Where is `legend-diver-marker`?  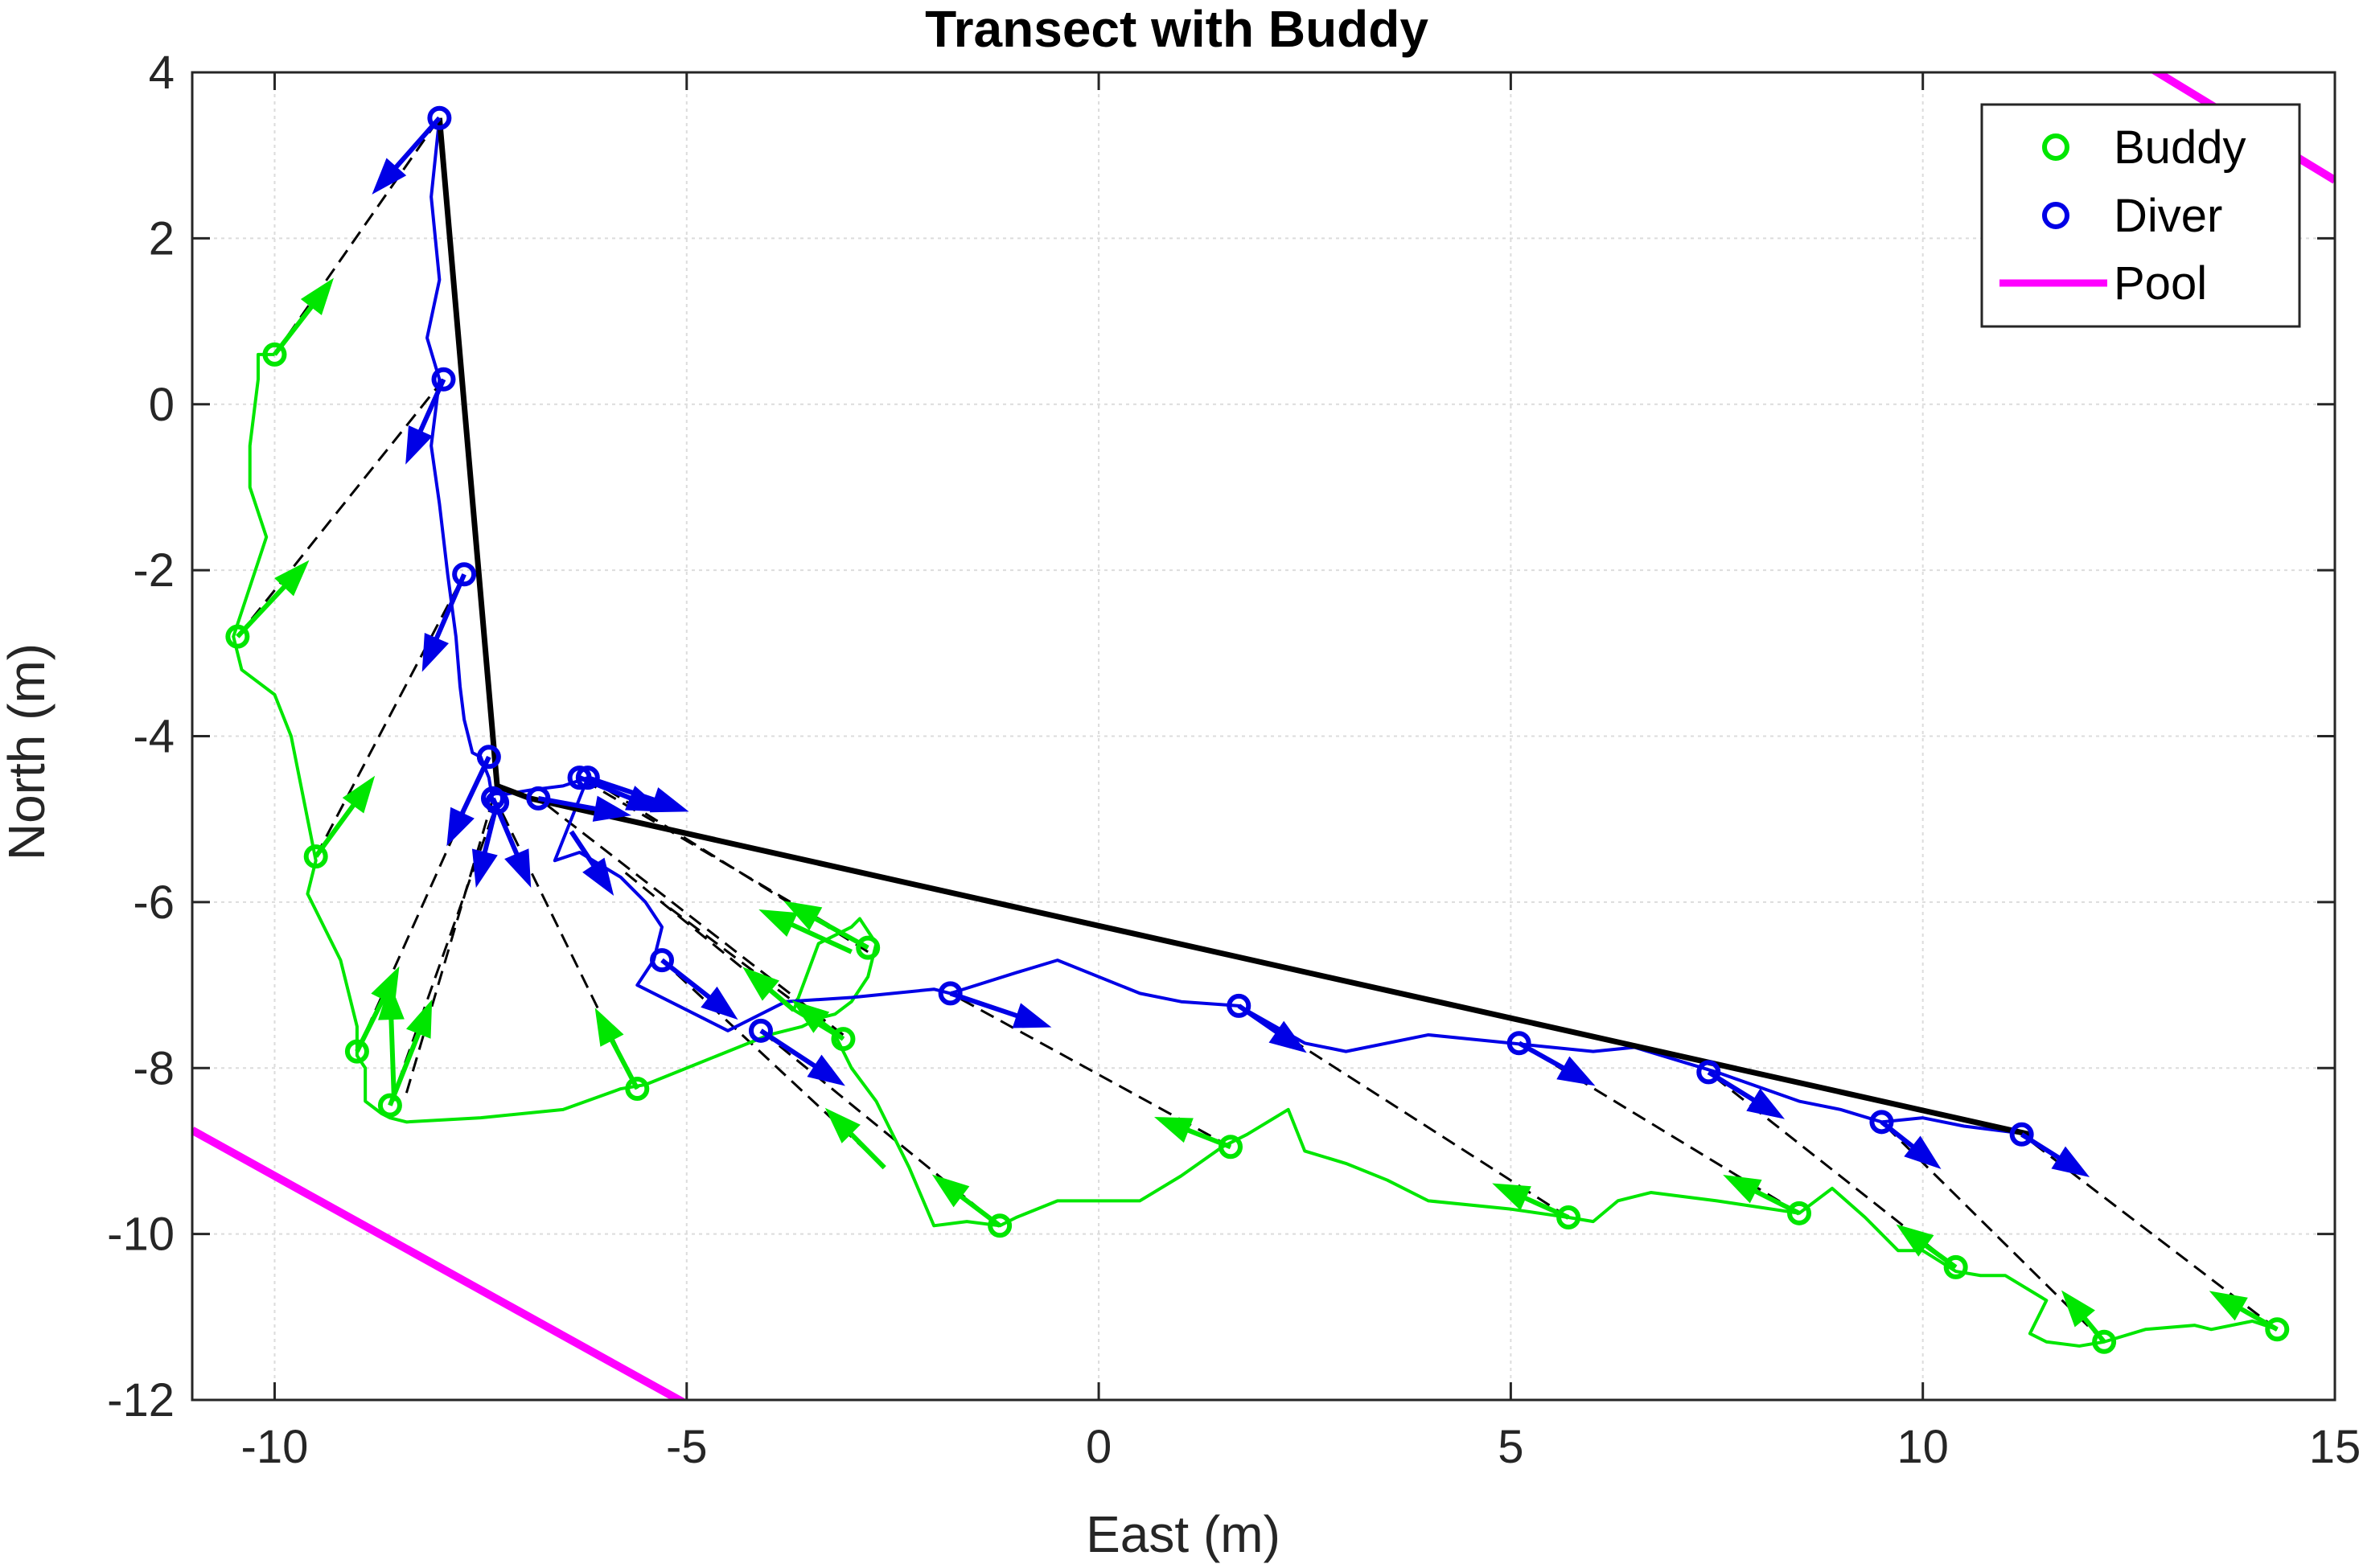 legend-diver-marker is located at coordinates (2055, 215).